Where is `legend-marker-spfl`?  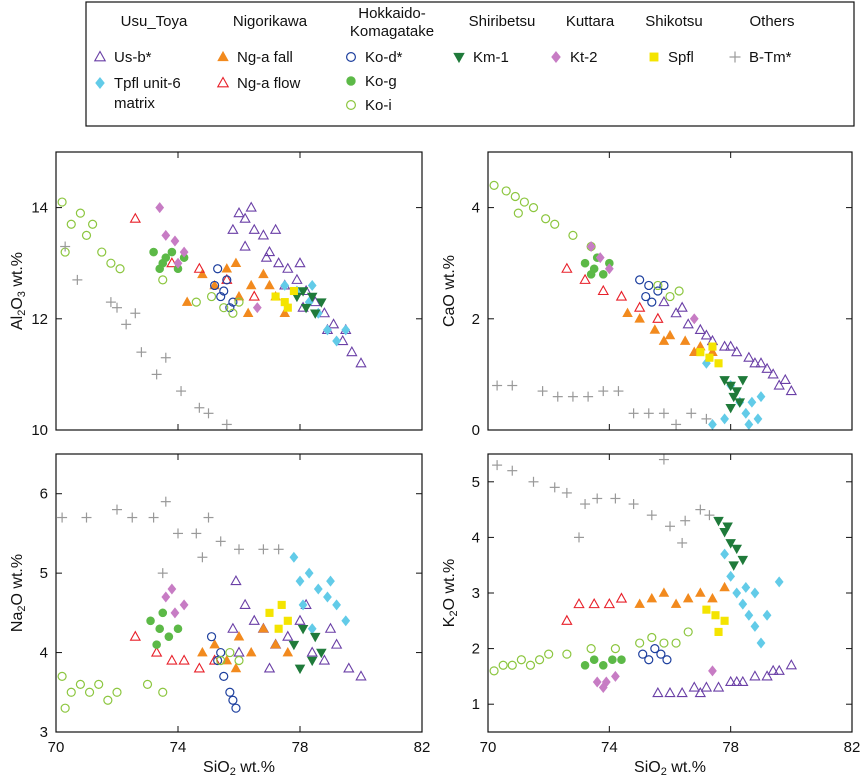
legend-marker-spfl is located at coordinates (654, 57).